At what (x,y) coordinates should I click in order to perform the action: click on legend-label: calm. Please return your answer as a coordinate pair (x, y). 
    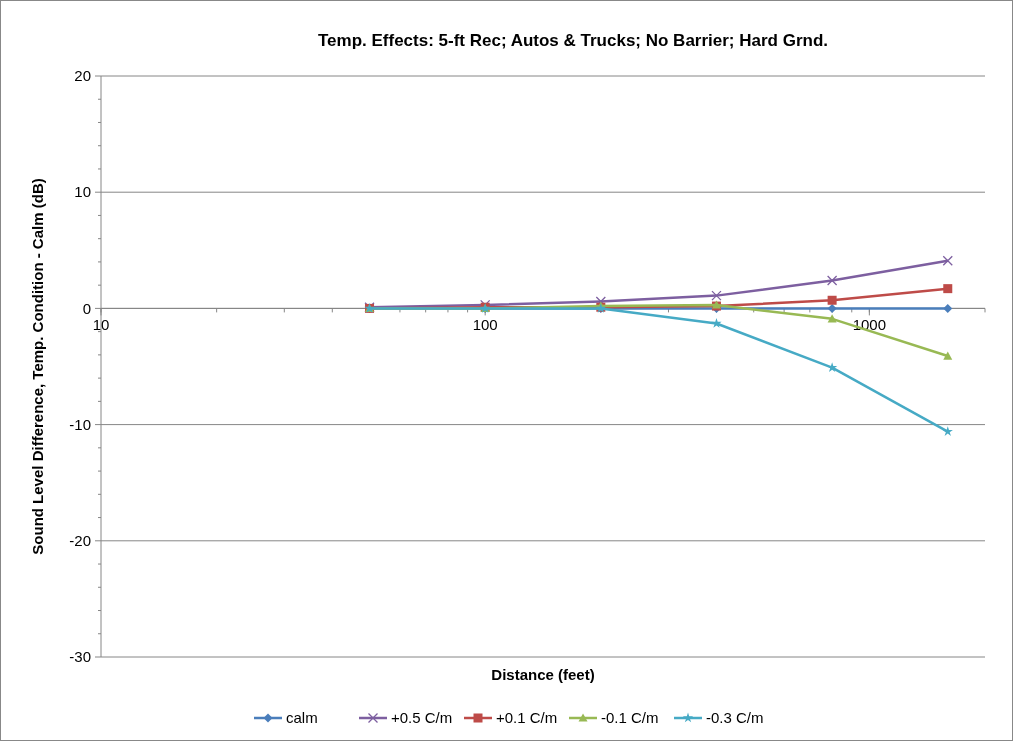
    Looking at the image, I should click on (302, 718).